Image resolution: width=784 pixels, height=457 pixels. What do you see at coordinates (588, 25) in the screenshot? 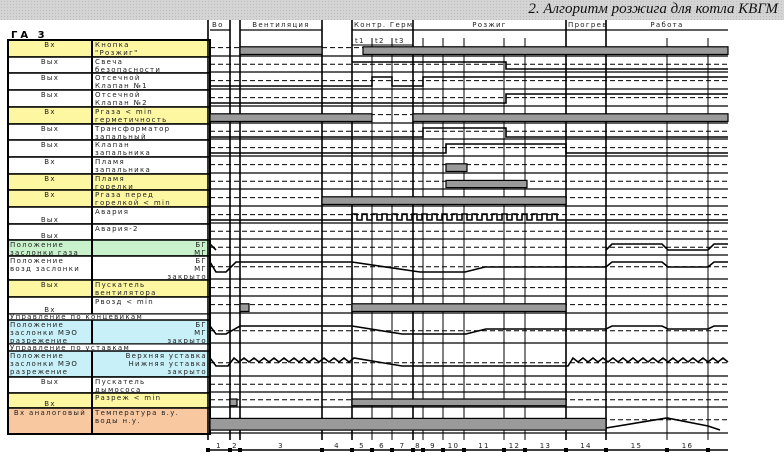
I see `phase-label-4: Прогрев` at bounding box center [588, 25].